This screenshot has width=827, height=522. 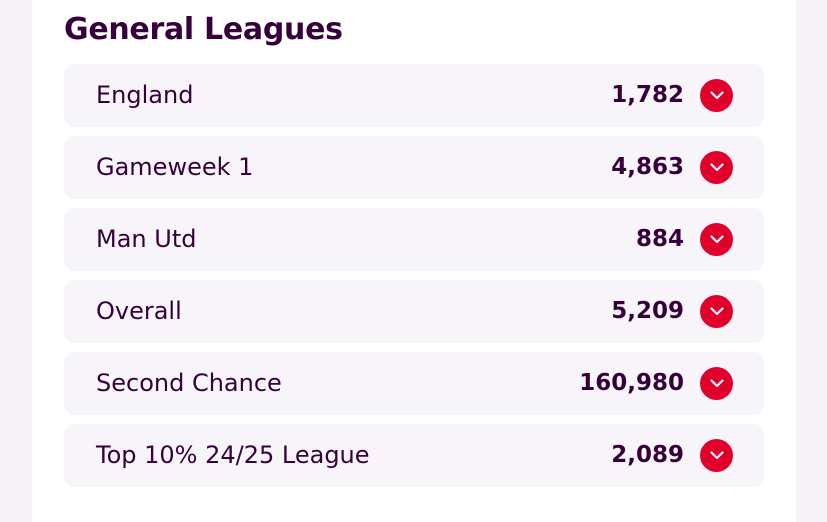 What do you see at coordinates (647, 311) in the screenshot?
I see `league-rank: 5,209` at bounding box center [647, 311].